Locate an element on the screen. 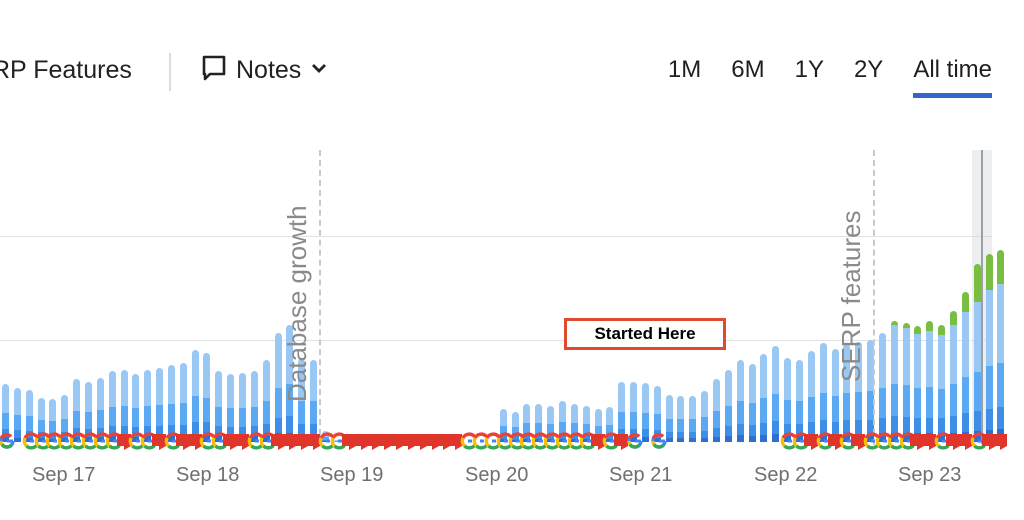 This screenshot has width=1024, height=520. tab-1m: 1M is located at coordinates (684, 69).